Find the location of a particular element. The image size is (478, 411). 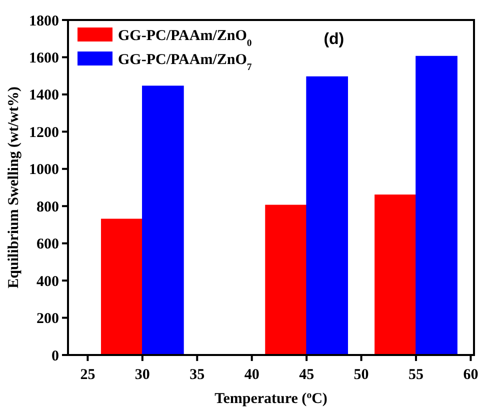

y-tick-label: 400 is located at coordinates (47, 282).